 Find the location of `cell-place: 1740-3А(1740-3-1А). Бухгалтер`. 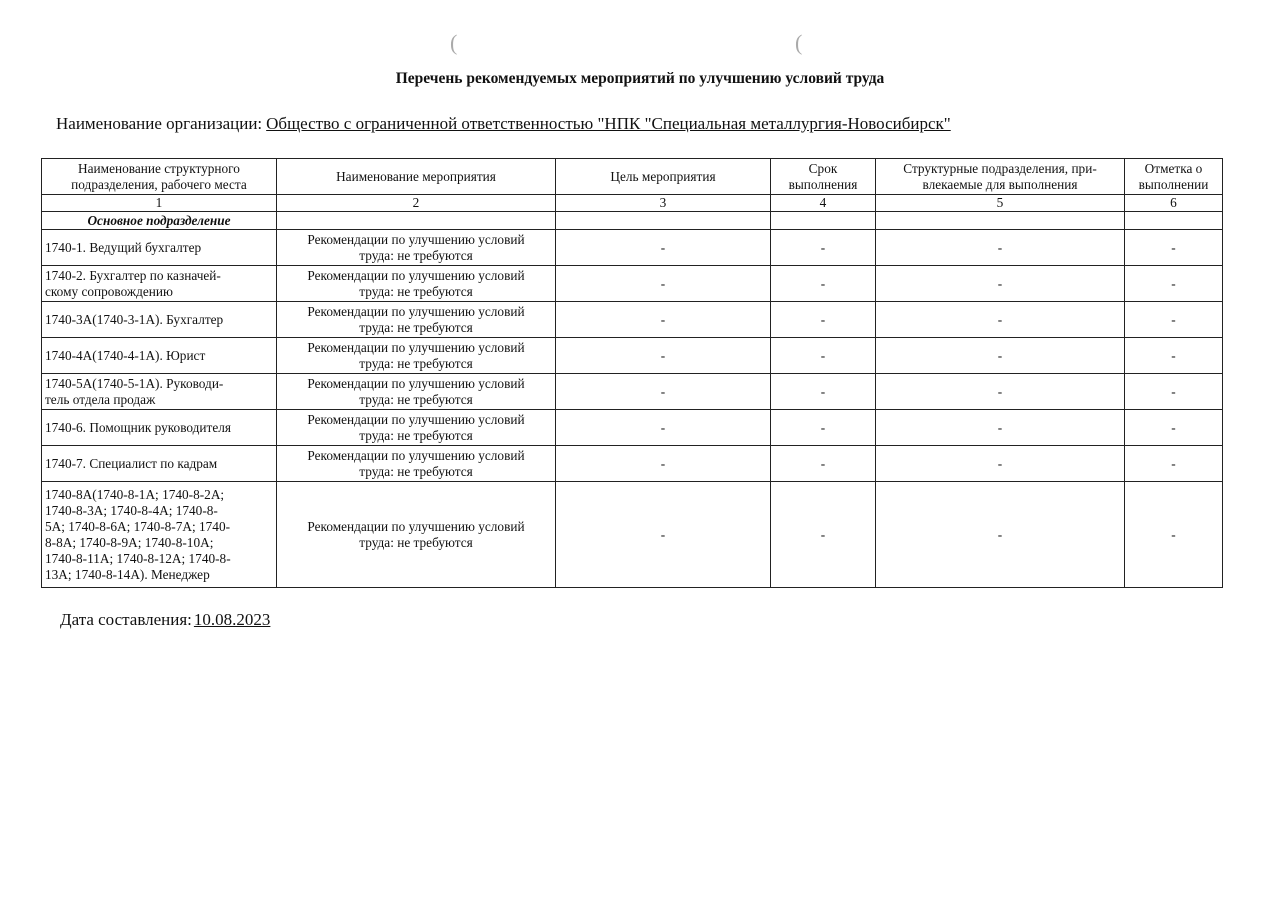

cell-place: 1740-3А(1740-3-1А). Бухгалтер is located at coordinates (159, 319).